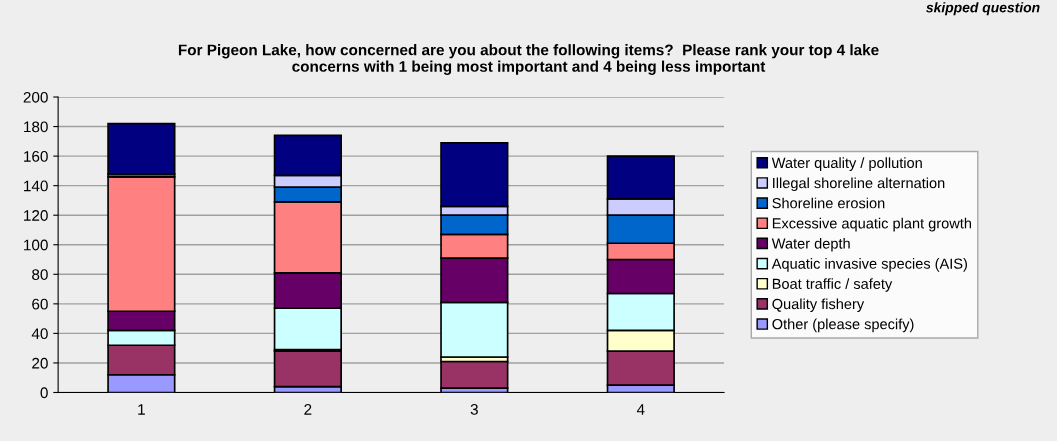  Describe the element at coordinates (832, 285) in the screenshot. I see `legend-label: Boat traffic / safety` at that location.